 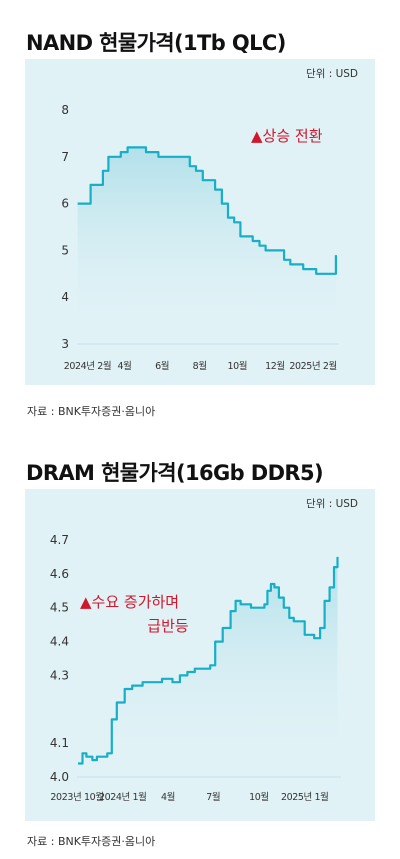 I want to click on dram-y-tick-label: 4.1, so click(x=59, y=743).